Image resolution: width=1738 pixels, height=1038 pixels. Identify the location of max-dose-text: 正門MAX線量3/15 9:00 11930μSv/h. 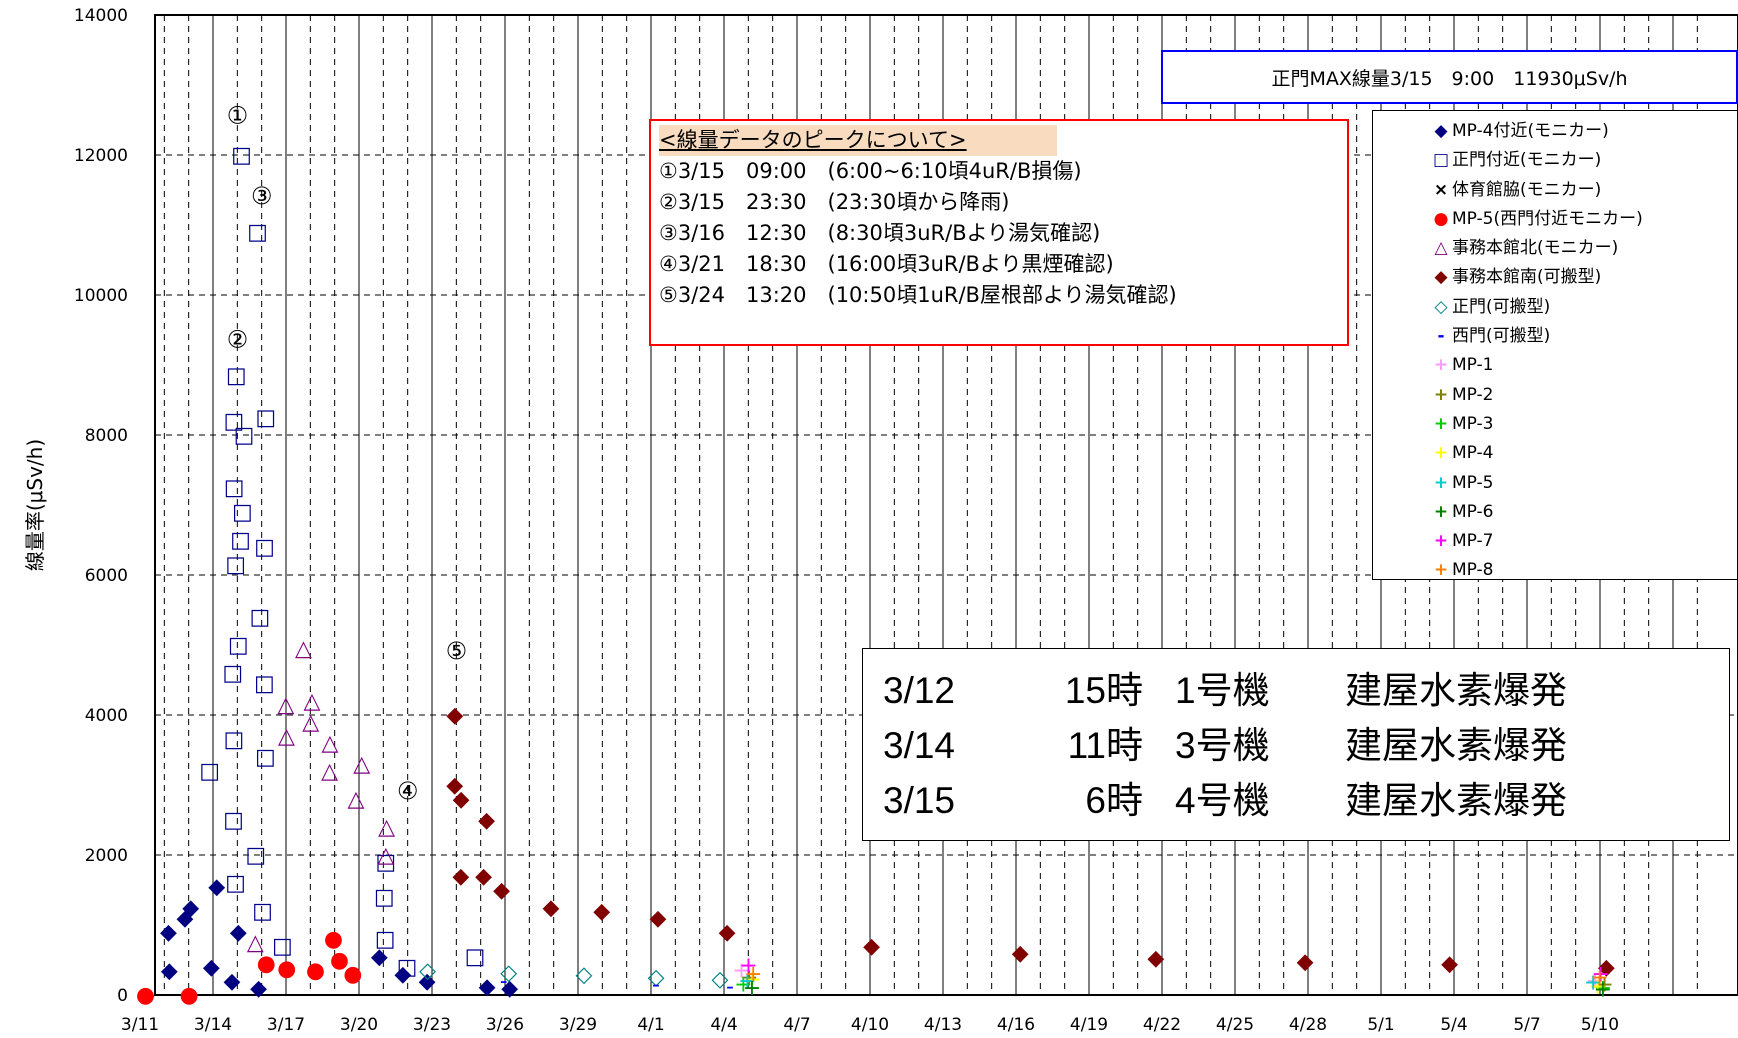
(1449, 77).